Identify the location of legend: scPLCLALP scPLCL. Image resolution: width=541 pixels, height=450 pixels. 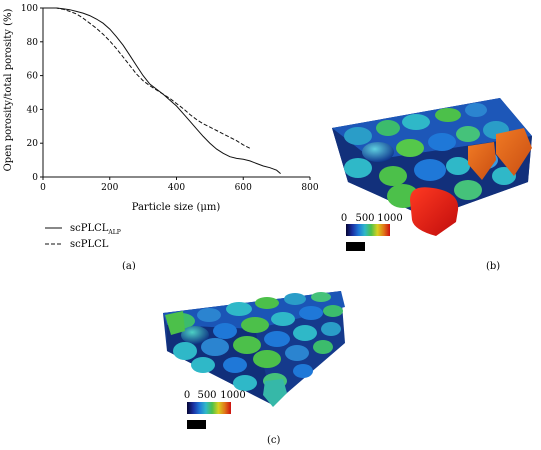
(83, 236).